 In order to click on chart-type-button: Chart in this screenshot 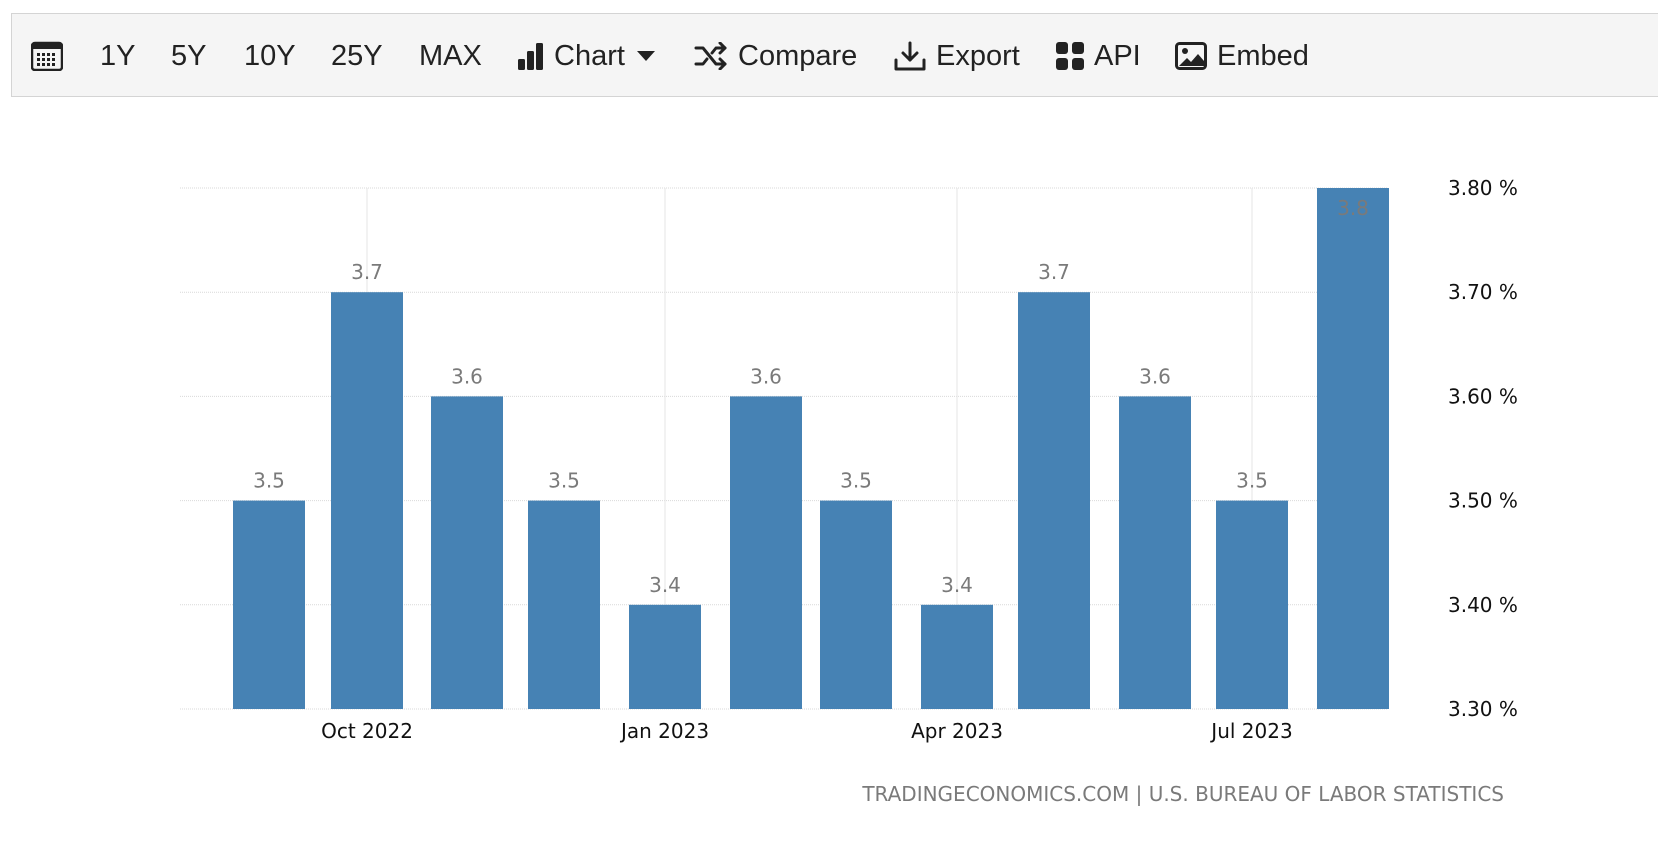, I will do `click(586, 56)`.